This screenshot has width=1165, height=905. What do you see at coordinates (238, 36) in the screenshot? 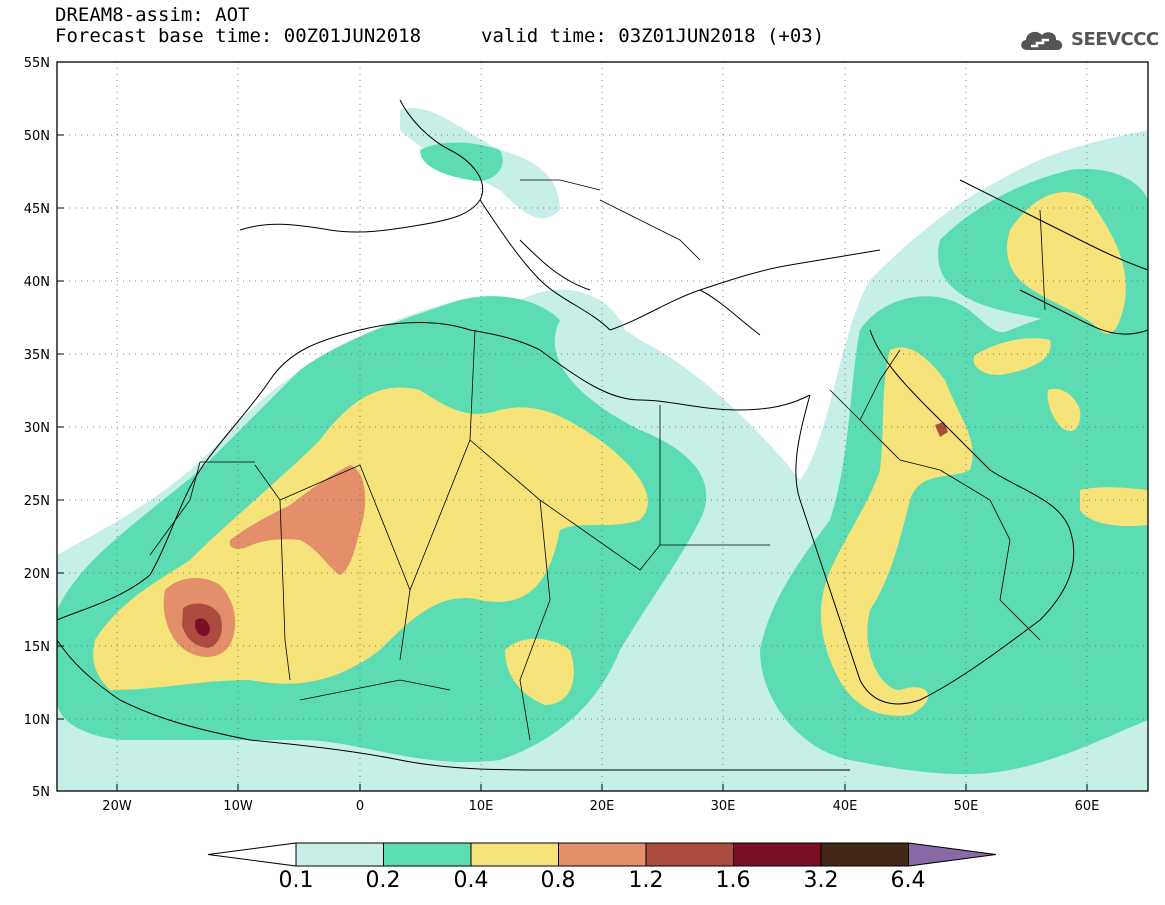
I see `forecast-base-time: Forecast base time: 00Z01JUN2018` at bounding box center [238, 36].